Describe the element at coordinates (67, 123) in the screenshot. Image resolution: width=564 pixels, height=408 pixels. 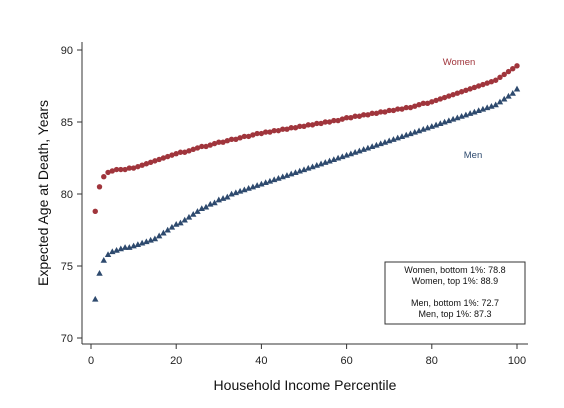
I see `y-tick-label: 85` at that location.